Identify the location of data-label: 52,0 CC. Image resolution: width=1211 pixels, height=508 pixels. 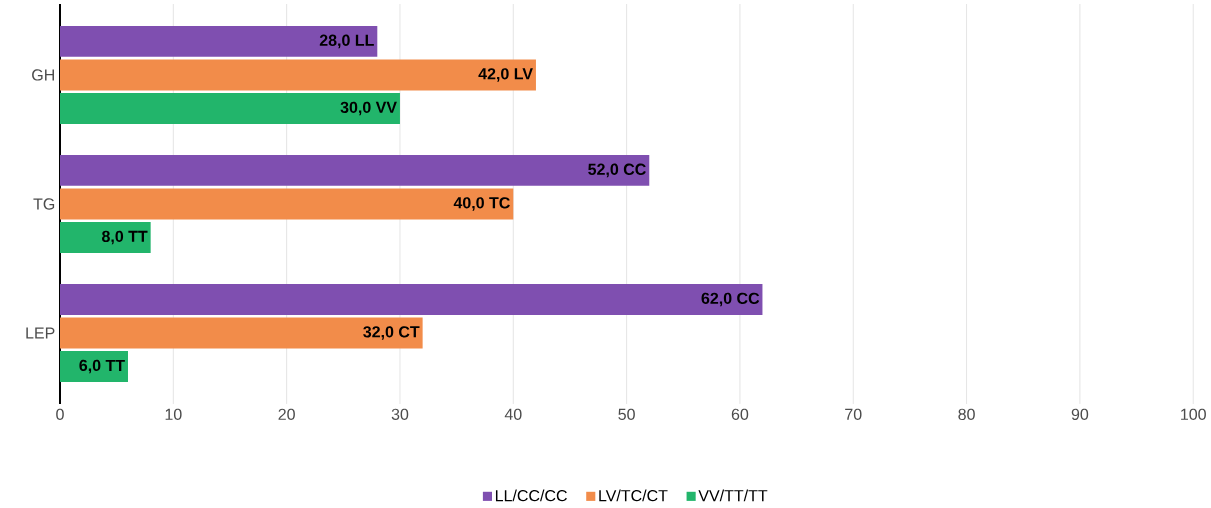
(617, 170).